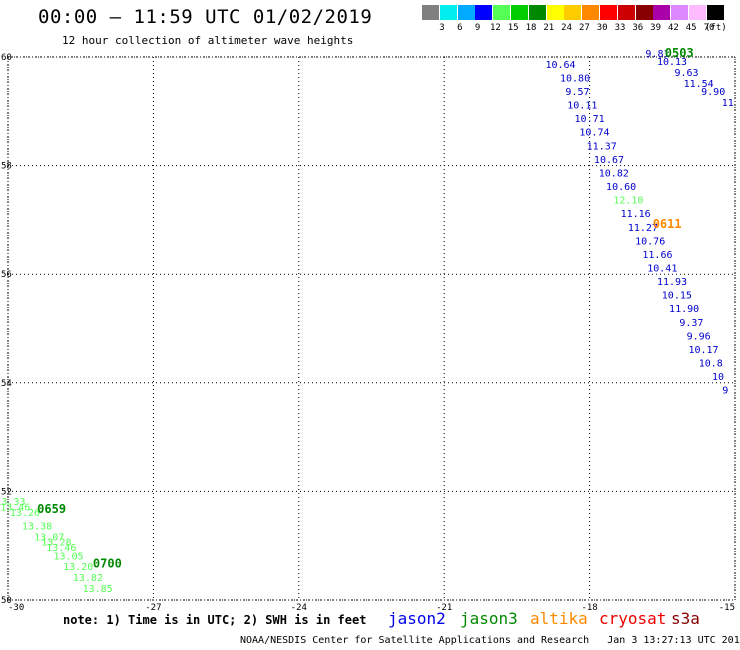  I want to click on lon-tick-label: -27, so click(153, 608).